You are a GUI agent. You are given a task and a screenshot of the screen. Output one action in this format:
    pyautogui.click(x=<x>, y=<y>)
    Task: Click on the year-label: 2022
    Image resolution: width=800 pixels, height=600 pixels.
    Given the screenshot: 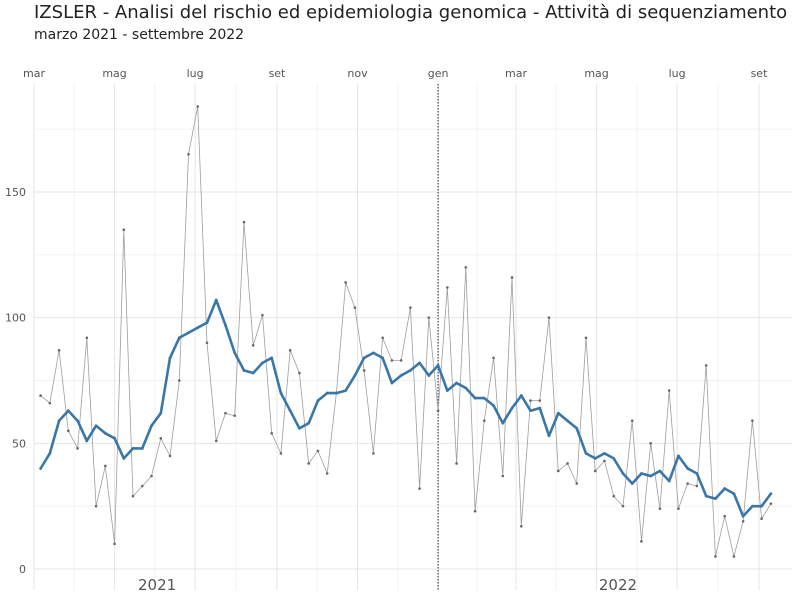 What is the action you would take?
    pyautogui.click(x=618, y=585)
    